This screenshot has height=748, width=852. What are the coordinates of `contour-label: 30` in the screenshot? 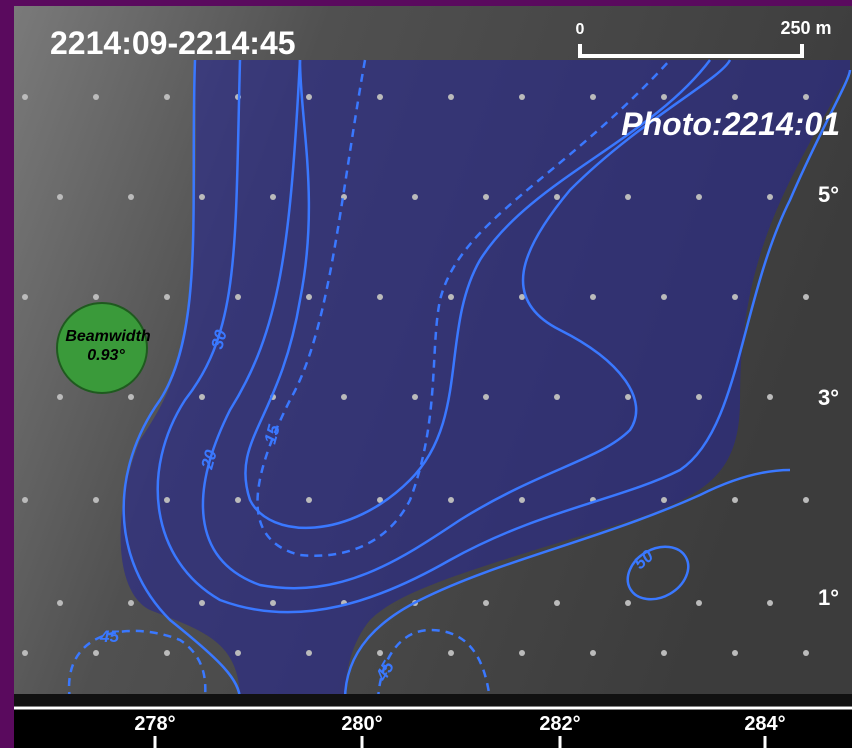 It's located at (219, 339).